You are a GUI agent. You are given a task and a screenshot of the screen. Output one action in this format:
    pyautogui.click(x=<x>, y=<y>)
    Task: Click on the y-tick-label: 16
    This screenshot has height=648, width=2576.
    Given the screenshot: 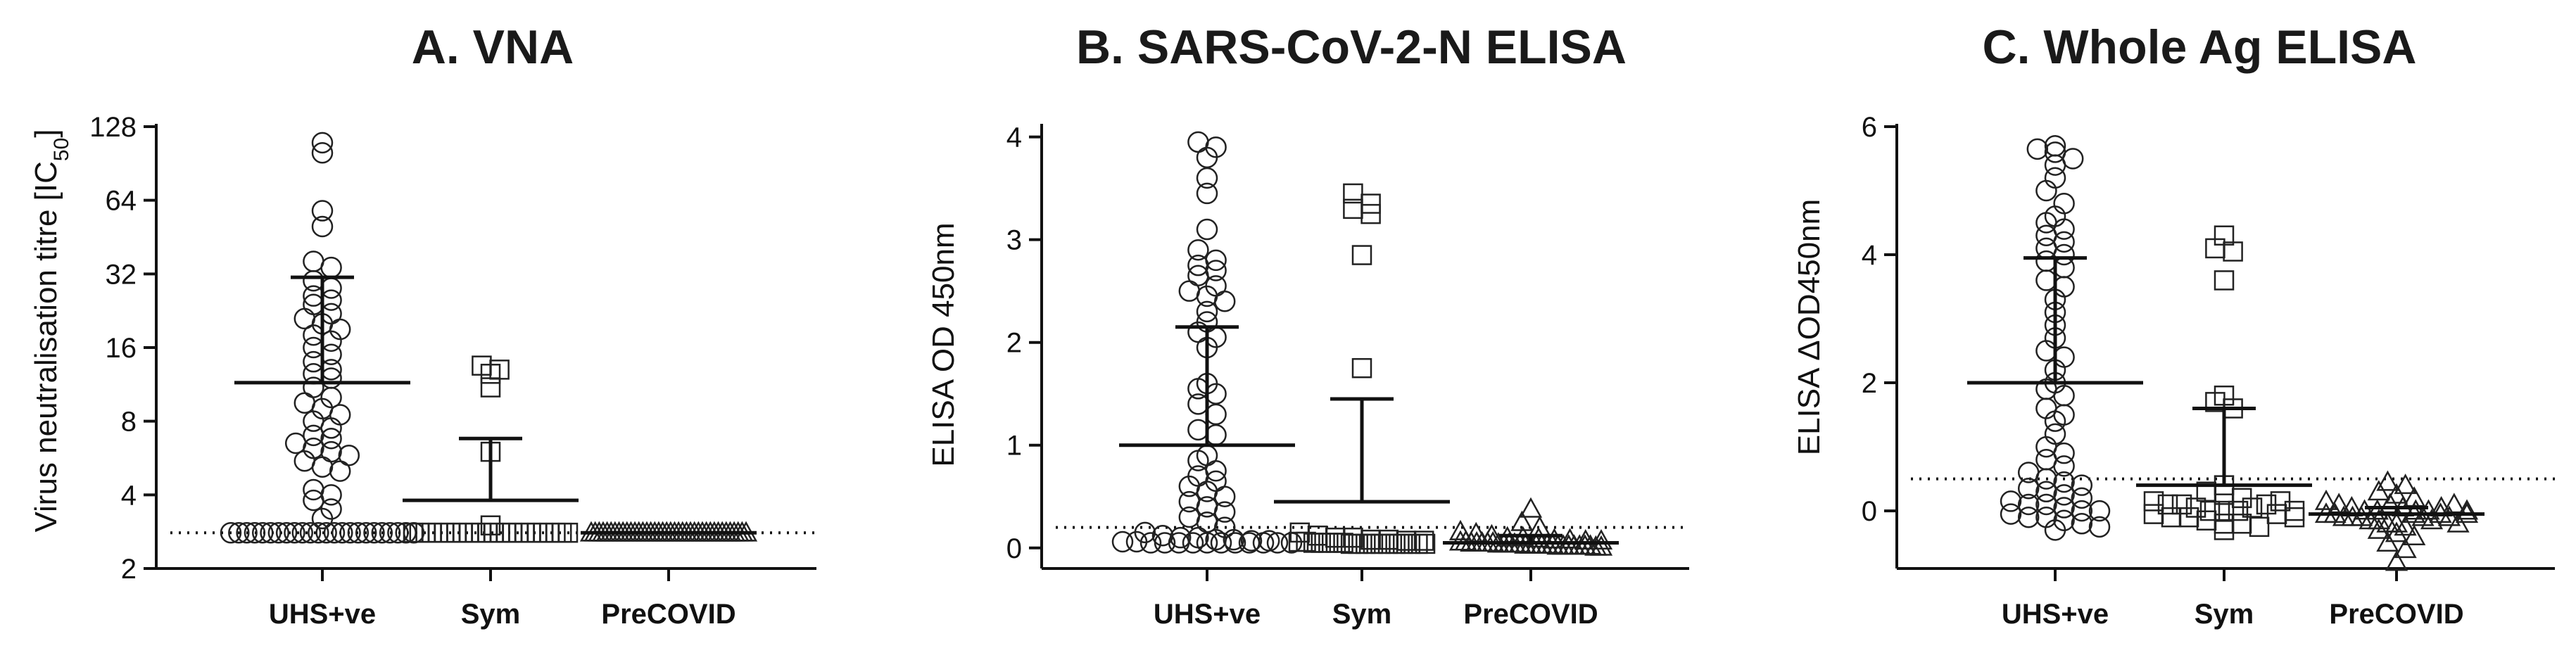 What is the action you would take?
    pyautogui.click(x=121, y=348)
    